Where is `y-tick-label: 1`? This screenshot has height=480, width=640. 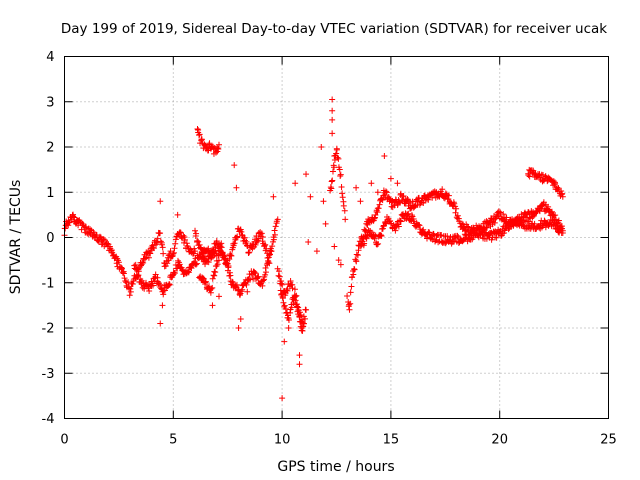
y-tick-label: 1 is located at coordinates (50, 193).